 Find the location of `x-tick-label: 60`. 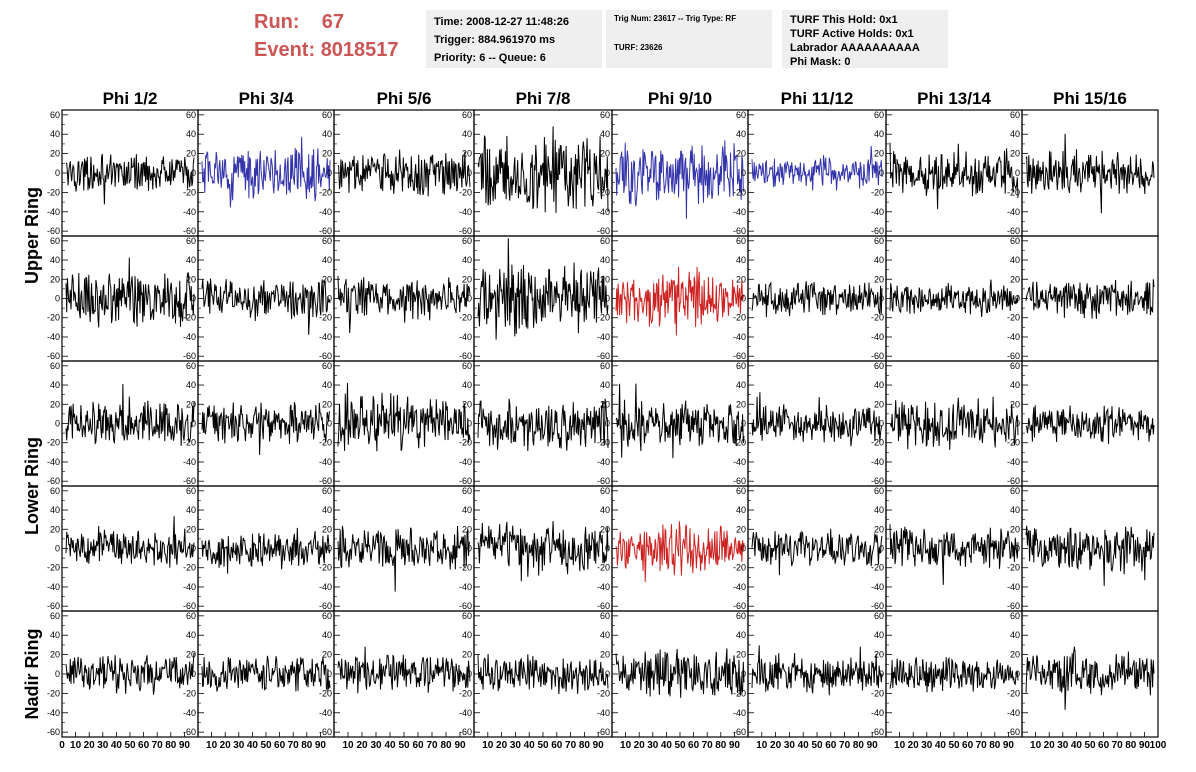

x-tick-label: 60 is located at coordinates (557, 745).